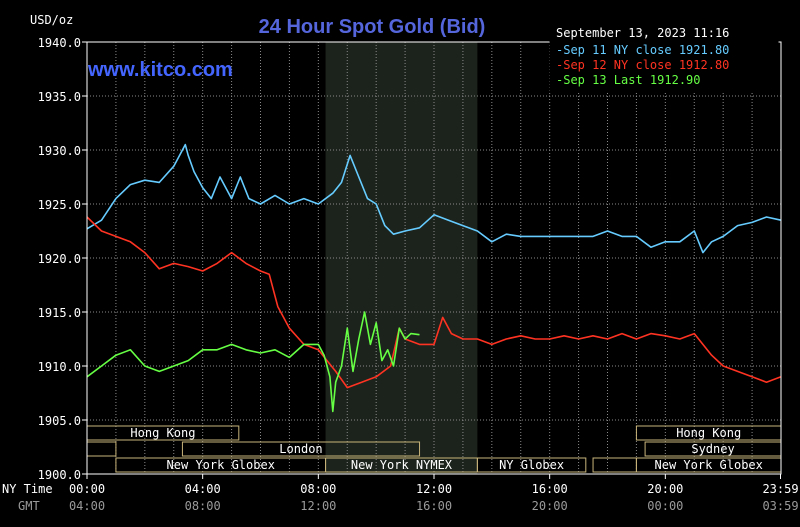 The width and height of the screenshot is (800, 527). I want to click on legend-box, so click(664, 66).